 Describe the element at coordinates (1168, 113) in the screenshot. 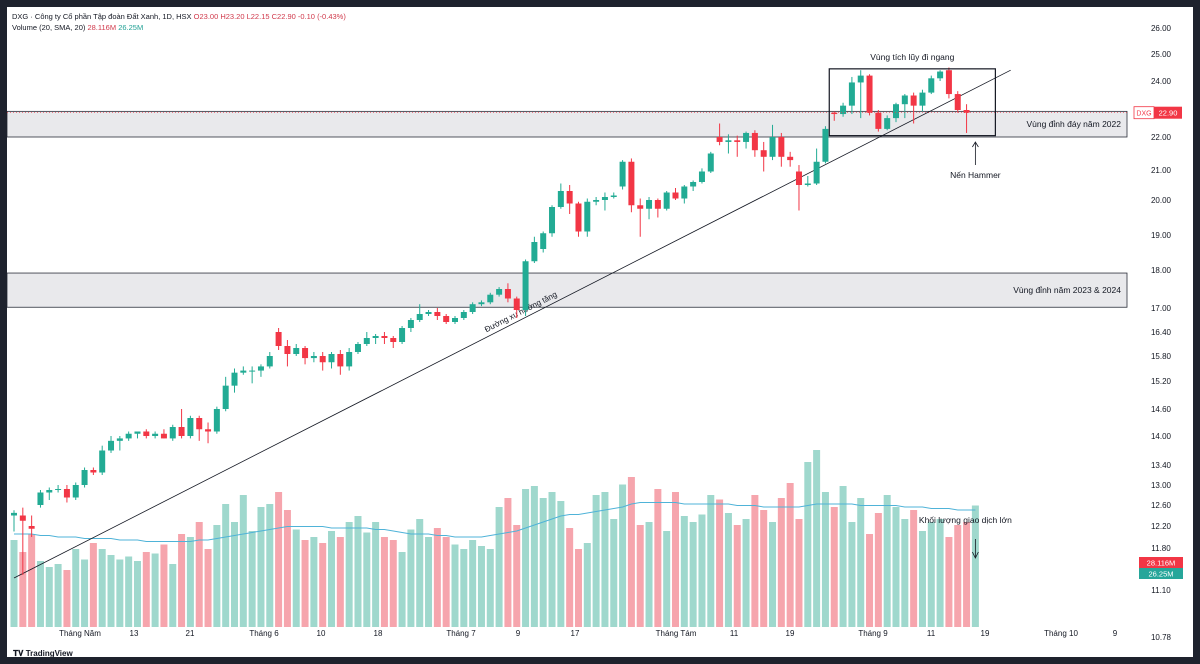

I see `current-price-tag: 22.90` at that location.